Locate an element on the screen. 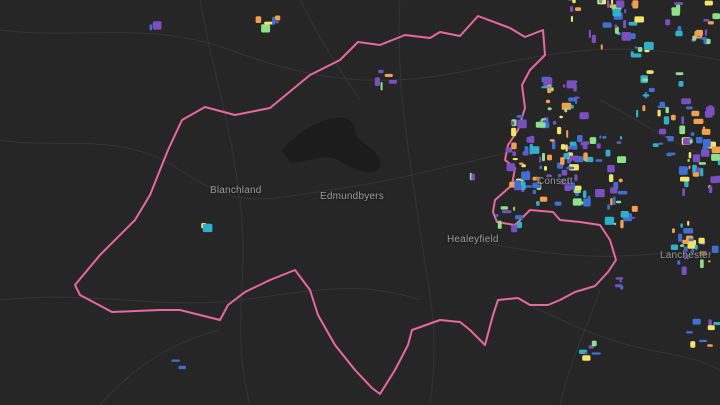  reservoir-water is located at coordinates (331, 145).